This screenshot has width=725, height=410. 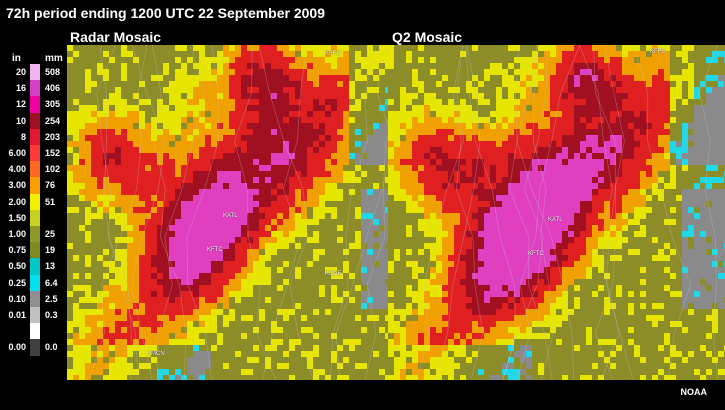 I want to click on legend-inches-label: 3.00, so click(x=17, y=185).